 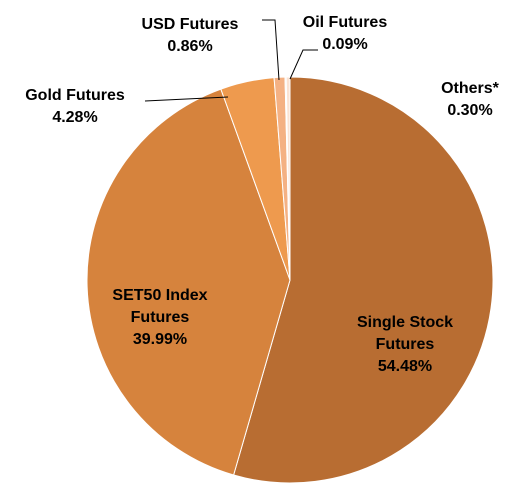 What do you see at coordinates (190, 24) in the screenshot?
I see `category-label: USD Futures` at bounding box center [190, 24].